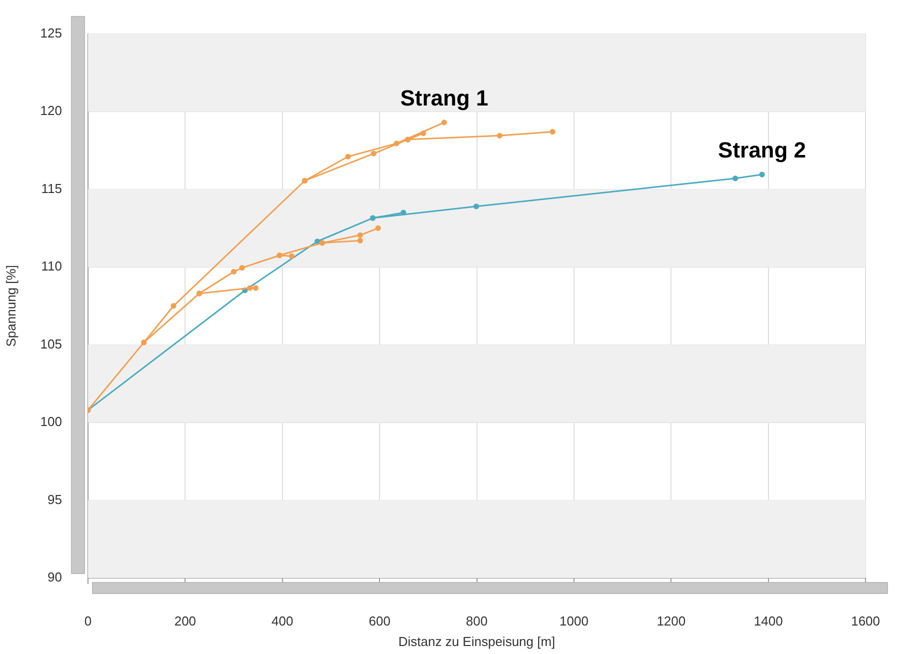 This screenshot has width=910, height=654. I want to click on y-tick-label: 90, so click(55, 577).